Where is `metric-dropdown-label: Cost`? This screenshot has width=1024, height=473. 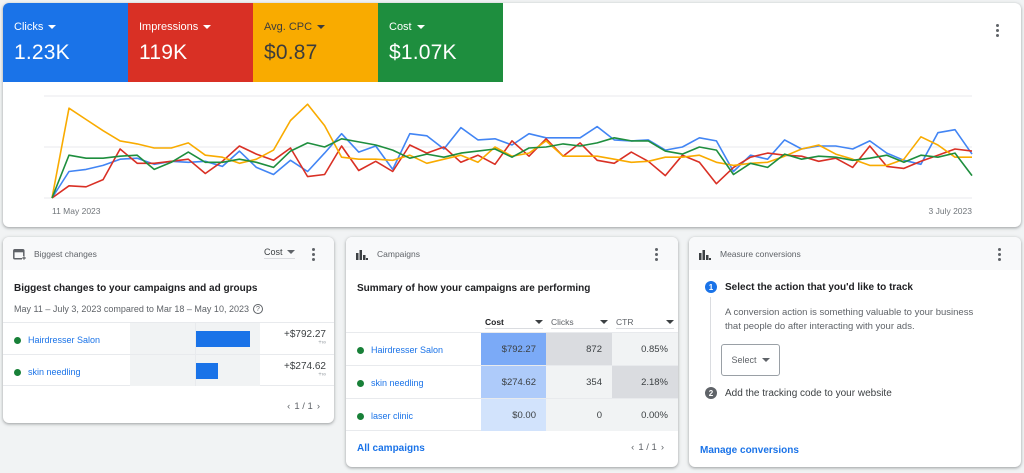
metric-dropdown-label: Cost is located at coordinates (273, 252).